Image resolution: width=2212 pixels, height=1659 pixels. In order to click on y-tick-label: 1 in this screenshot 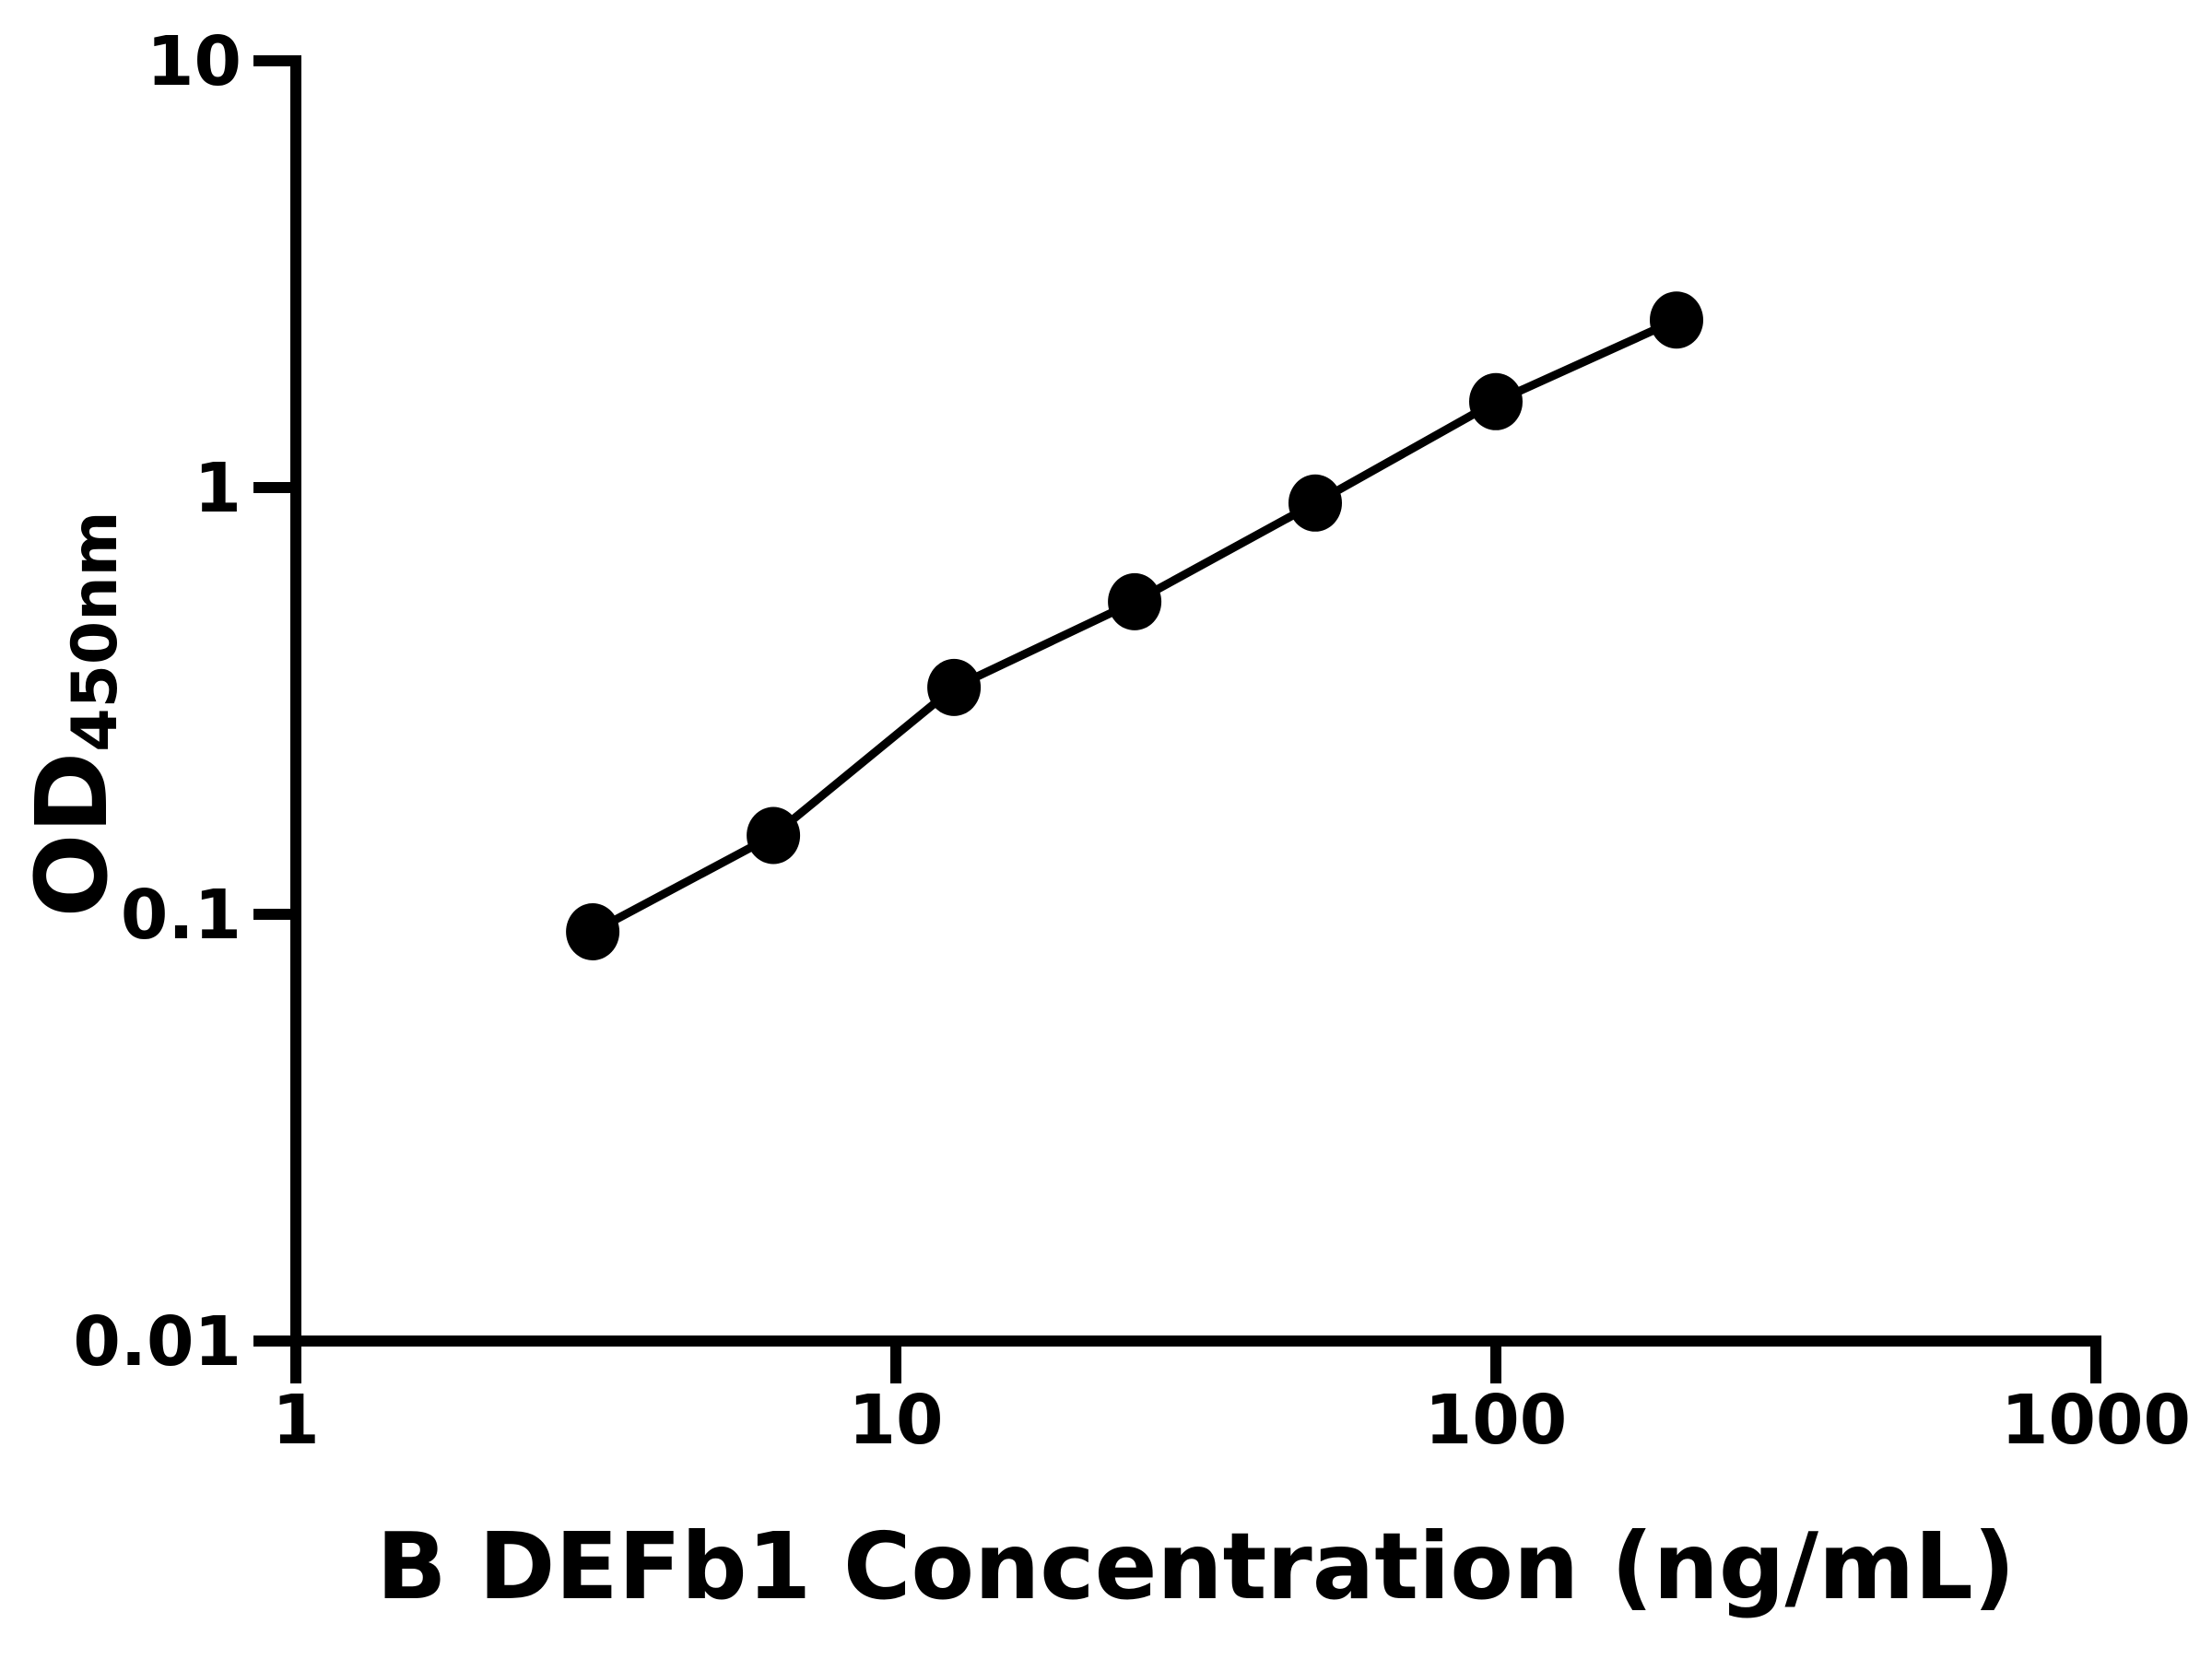, I will do `click(218, 488)`.